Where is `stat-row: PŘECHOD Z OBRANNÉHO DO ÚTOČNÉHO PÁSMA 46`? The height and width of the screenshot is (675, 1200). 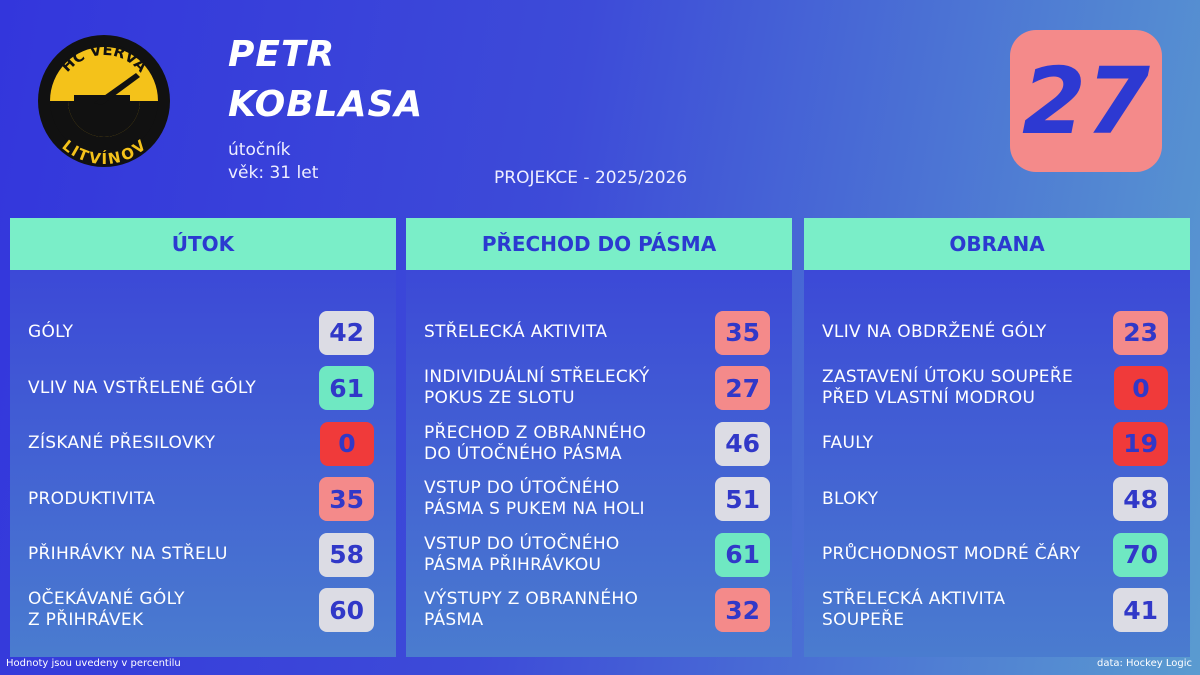
stat-row: PŘECHOD Z OBRANNÉHO DO ÚTOČNÉHO PÁSMA 46 is located at coordinates (597, 443).